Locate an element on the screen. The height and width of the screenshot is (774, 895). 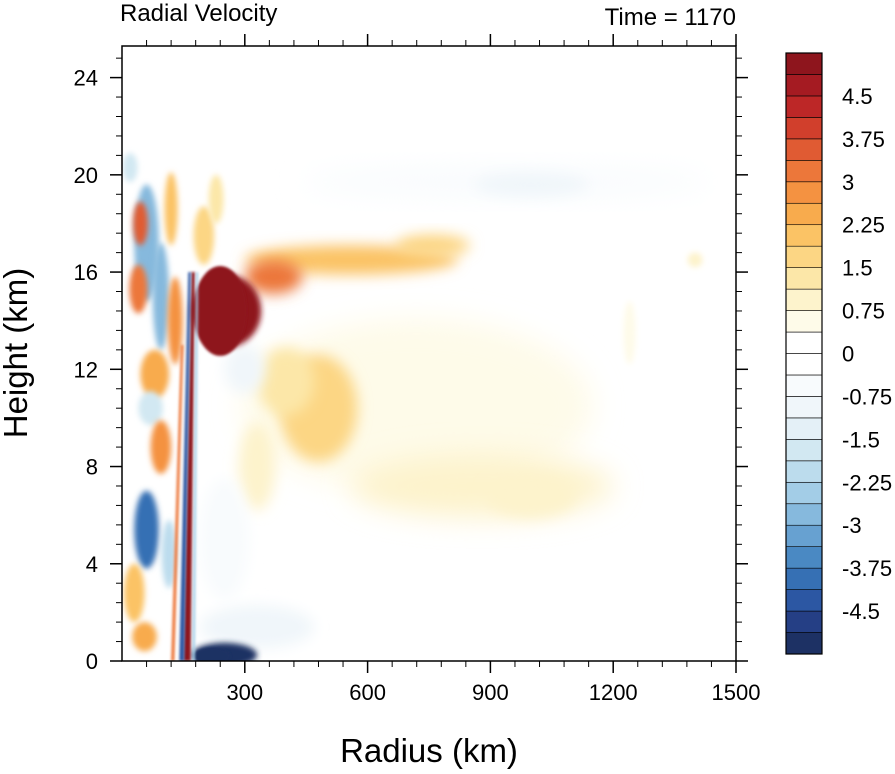
colorbar-label: 0.75 is located at coordinates (863, 311).